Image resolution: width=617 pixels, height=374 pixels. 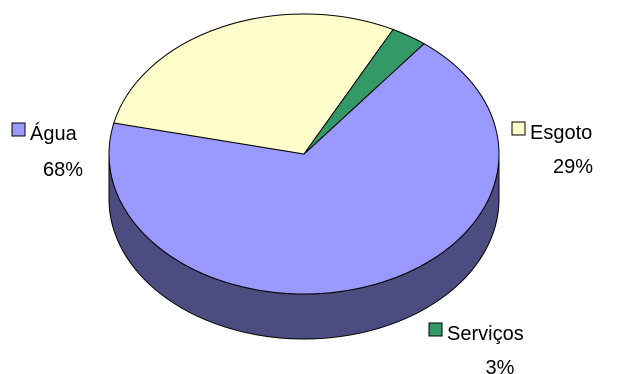 I want to click on slice-label-esgoto: Esgoto, so click(x=561, y=133).